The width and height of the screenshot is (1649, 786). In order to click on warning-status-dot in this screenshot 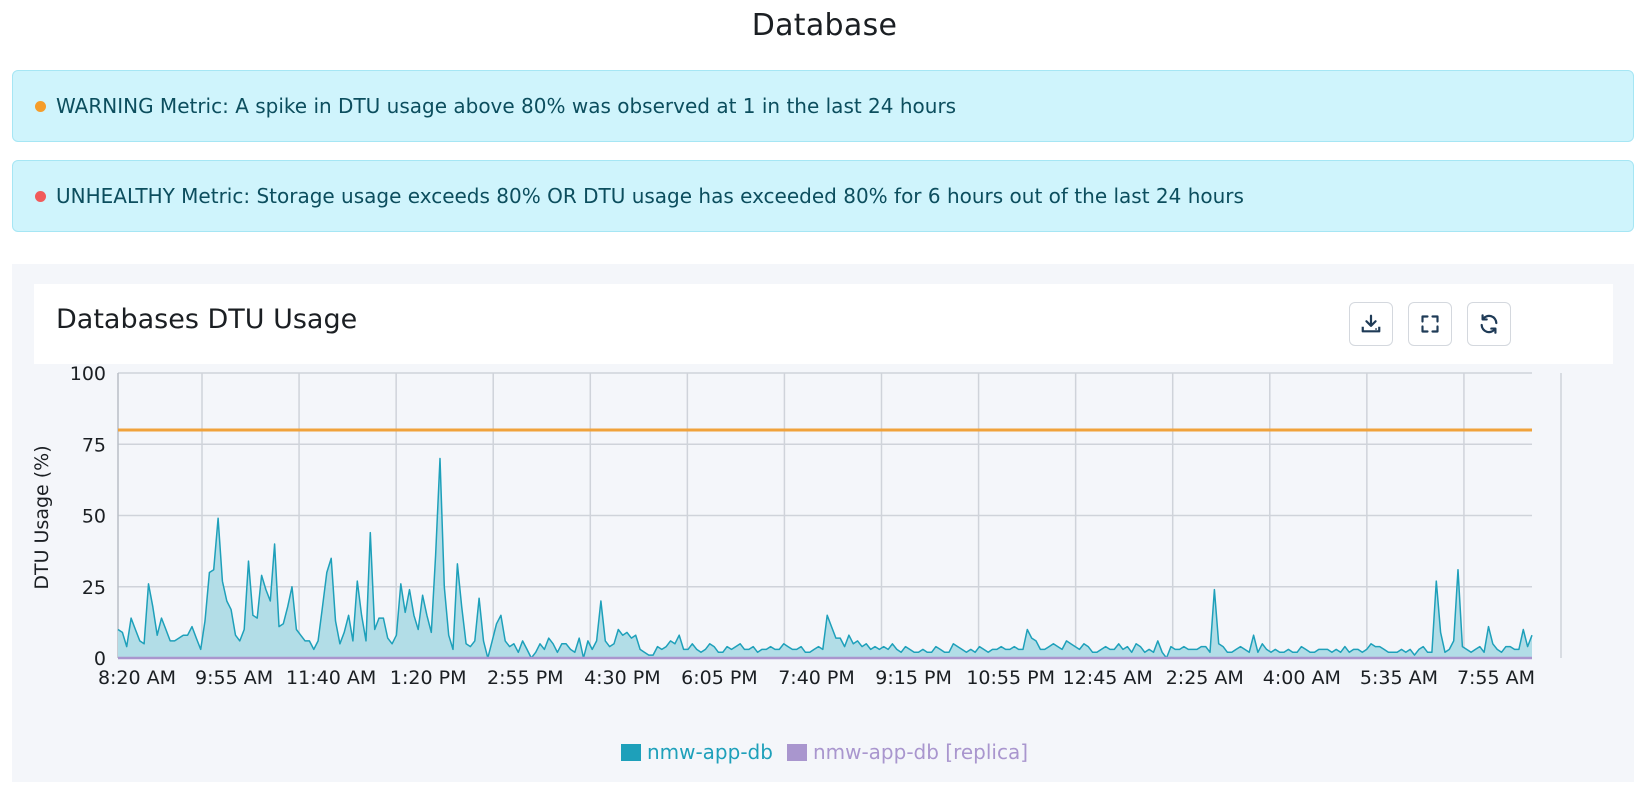, I will do `click(40, 106)`.